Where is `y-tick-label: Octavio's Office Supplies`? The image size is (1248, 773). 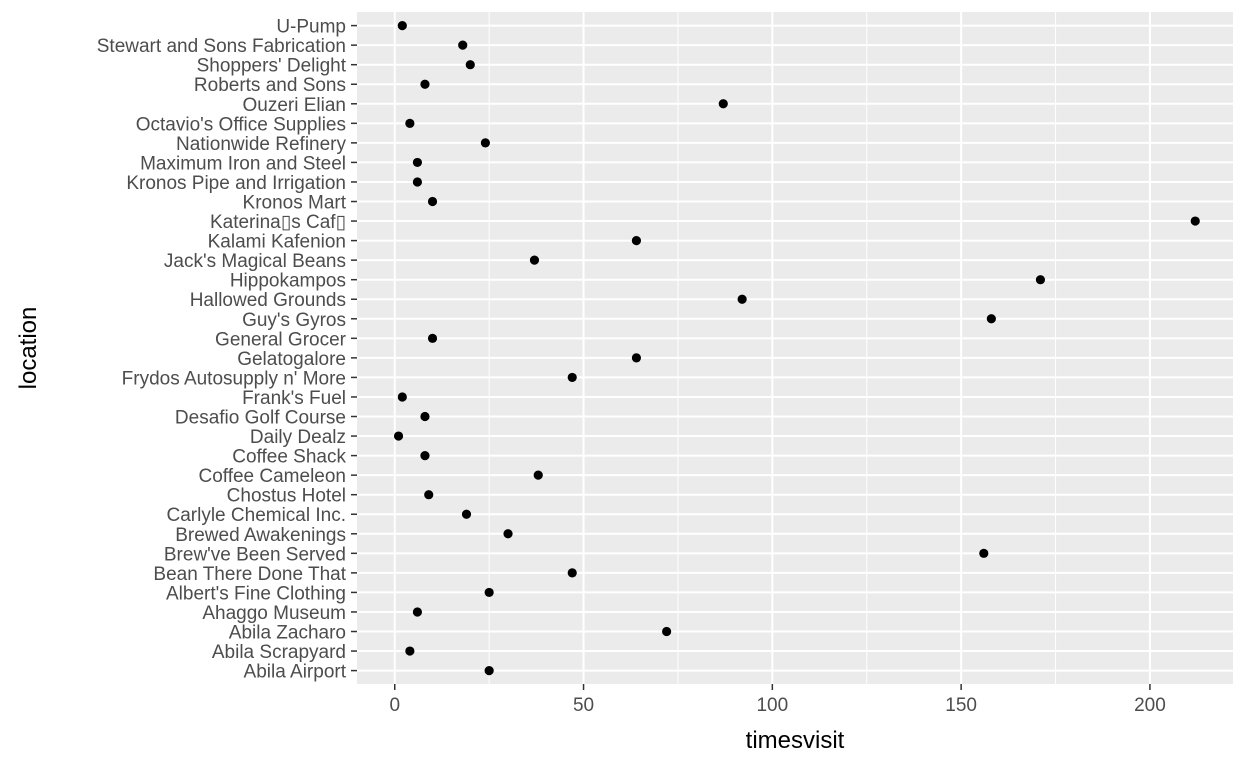
y-tick-label: Octavio's Office Supplies is located at coordinates (241, 124).